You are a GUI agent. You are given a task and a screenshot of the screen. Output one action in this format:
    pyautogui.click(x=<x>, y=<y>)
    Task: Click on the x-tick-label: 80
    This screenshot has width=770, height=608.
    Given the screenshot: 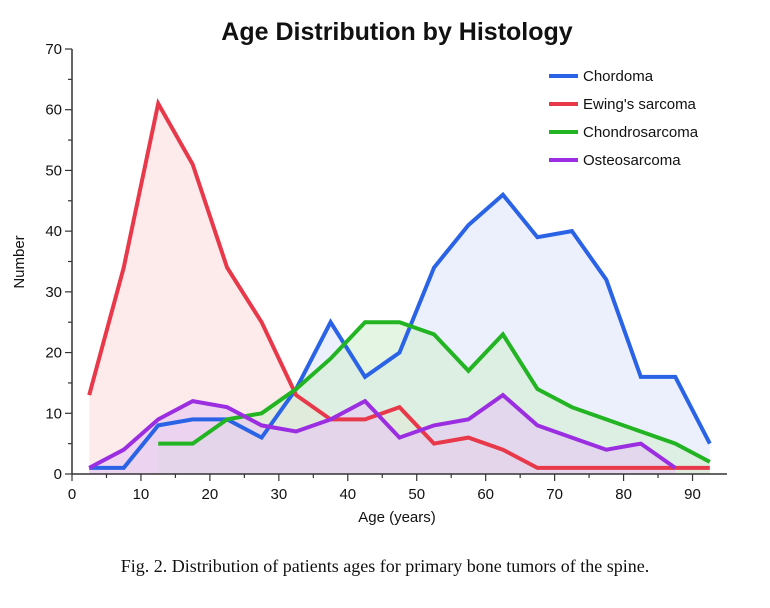 What is the action you would take?
    pyautogui.click(x=623, y=494)
    